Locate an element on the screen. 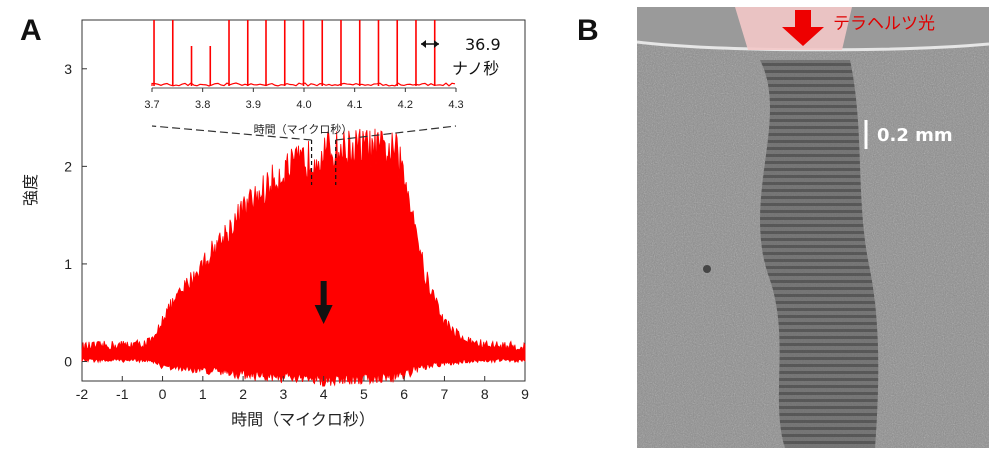 The height and width of the screenshot is (453, 998). inset-pulses is located at coordinates (303, 53).